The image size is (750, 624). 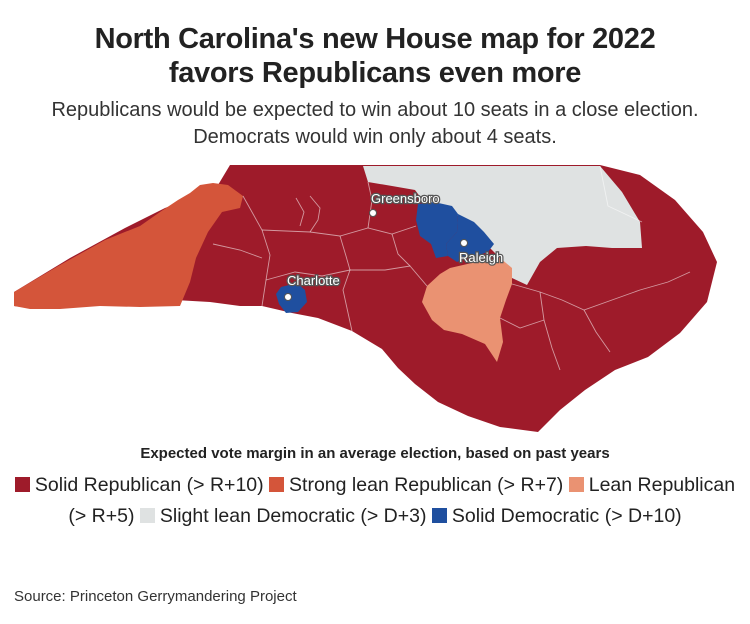 I want to click on legend-swatch-solid-republican, so click(x=22, y=484).